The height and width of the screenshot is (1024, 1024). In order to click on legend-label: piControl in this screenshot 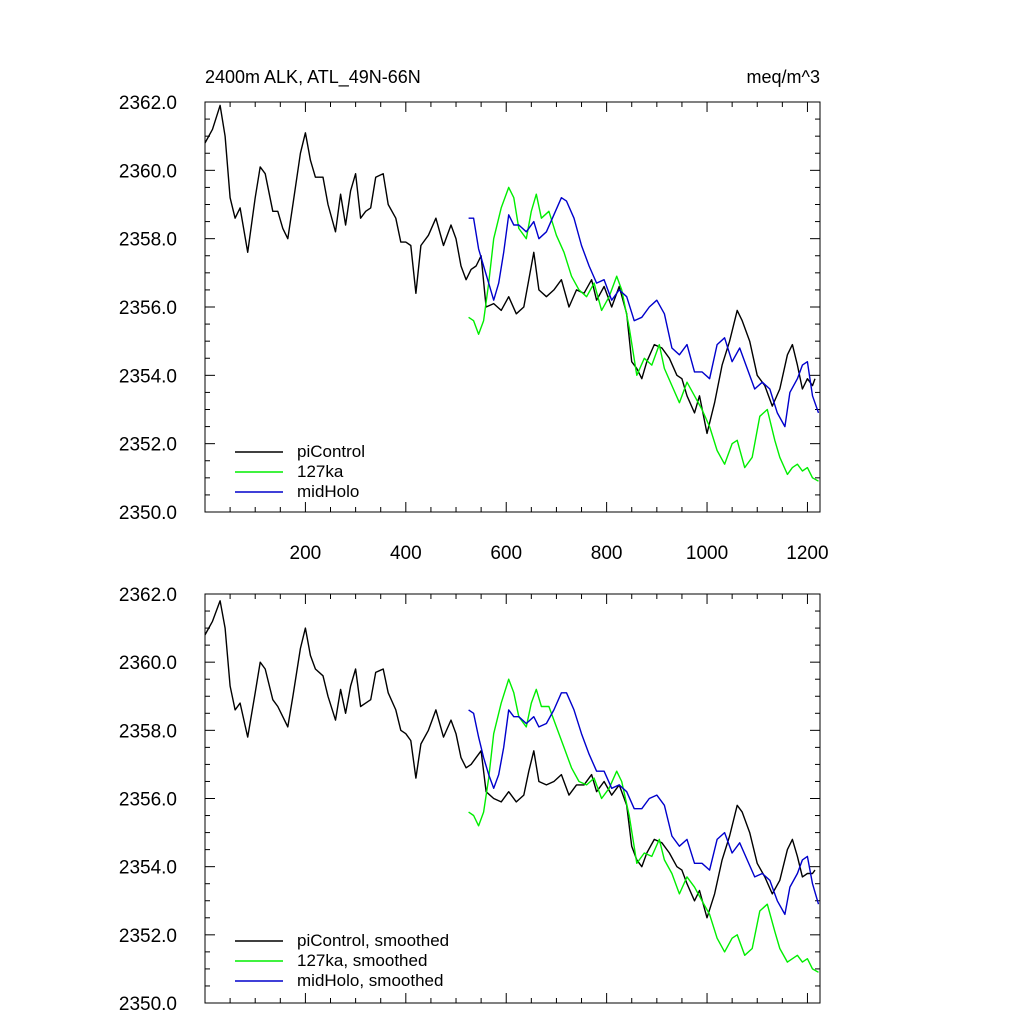, I will do `click(331, 451)`.